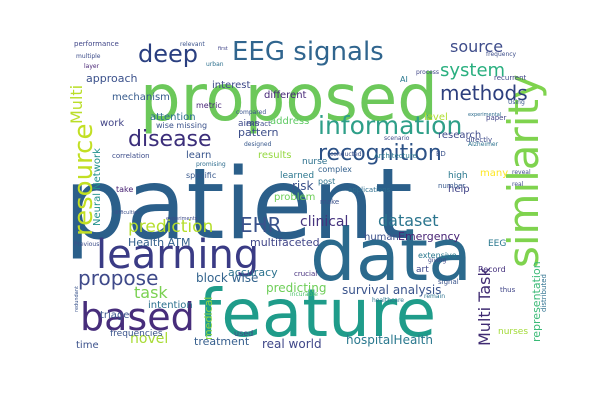 Image resolution: width=600 pixels, height=400 pixels. I want to click on word-ed: ED, so click(441, 154).